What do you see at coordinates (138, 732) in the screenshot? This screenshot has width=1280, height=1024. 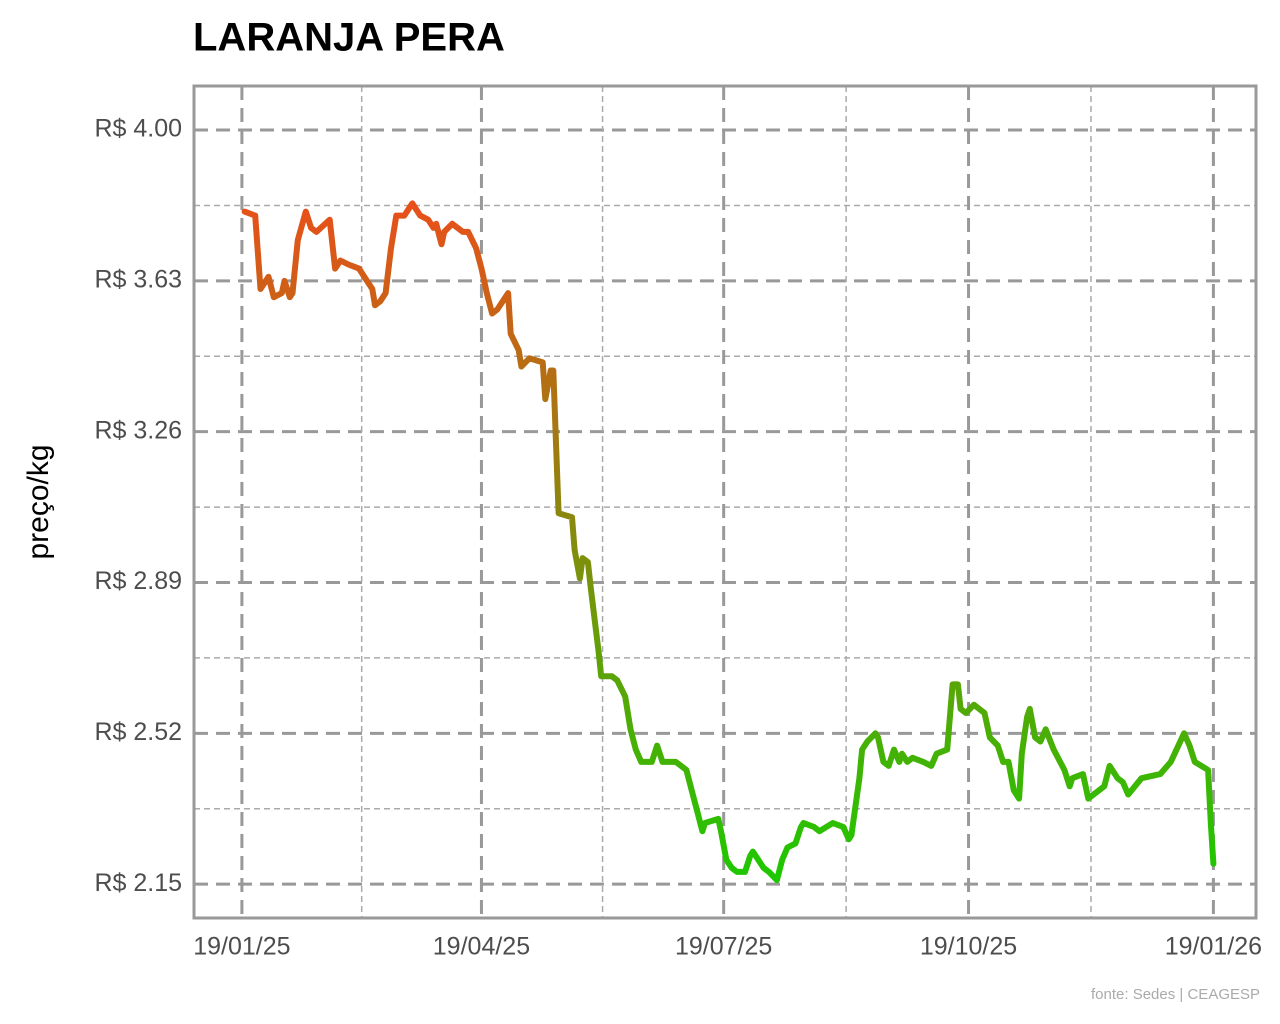 I see `y-tick-label: R$ 2.52` at bounding box center [138, 732].